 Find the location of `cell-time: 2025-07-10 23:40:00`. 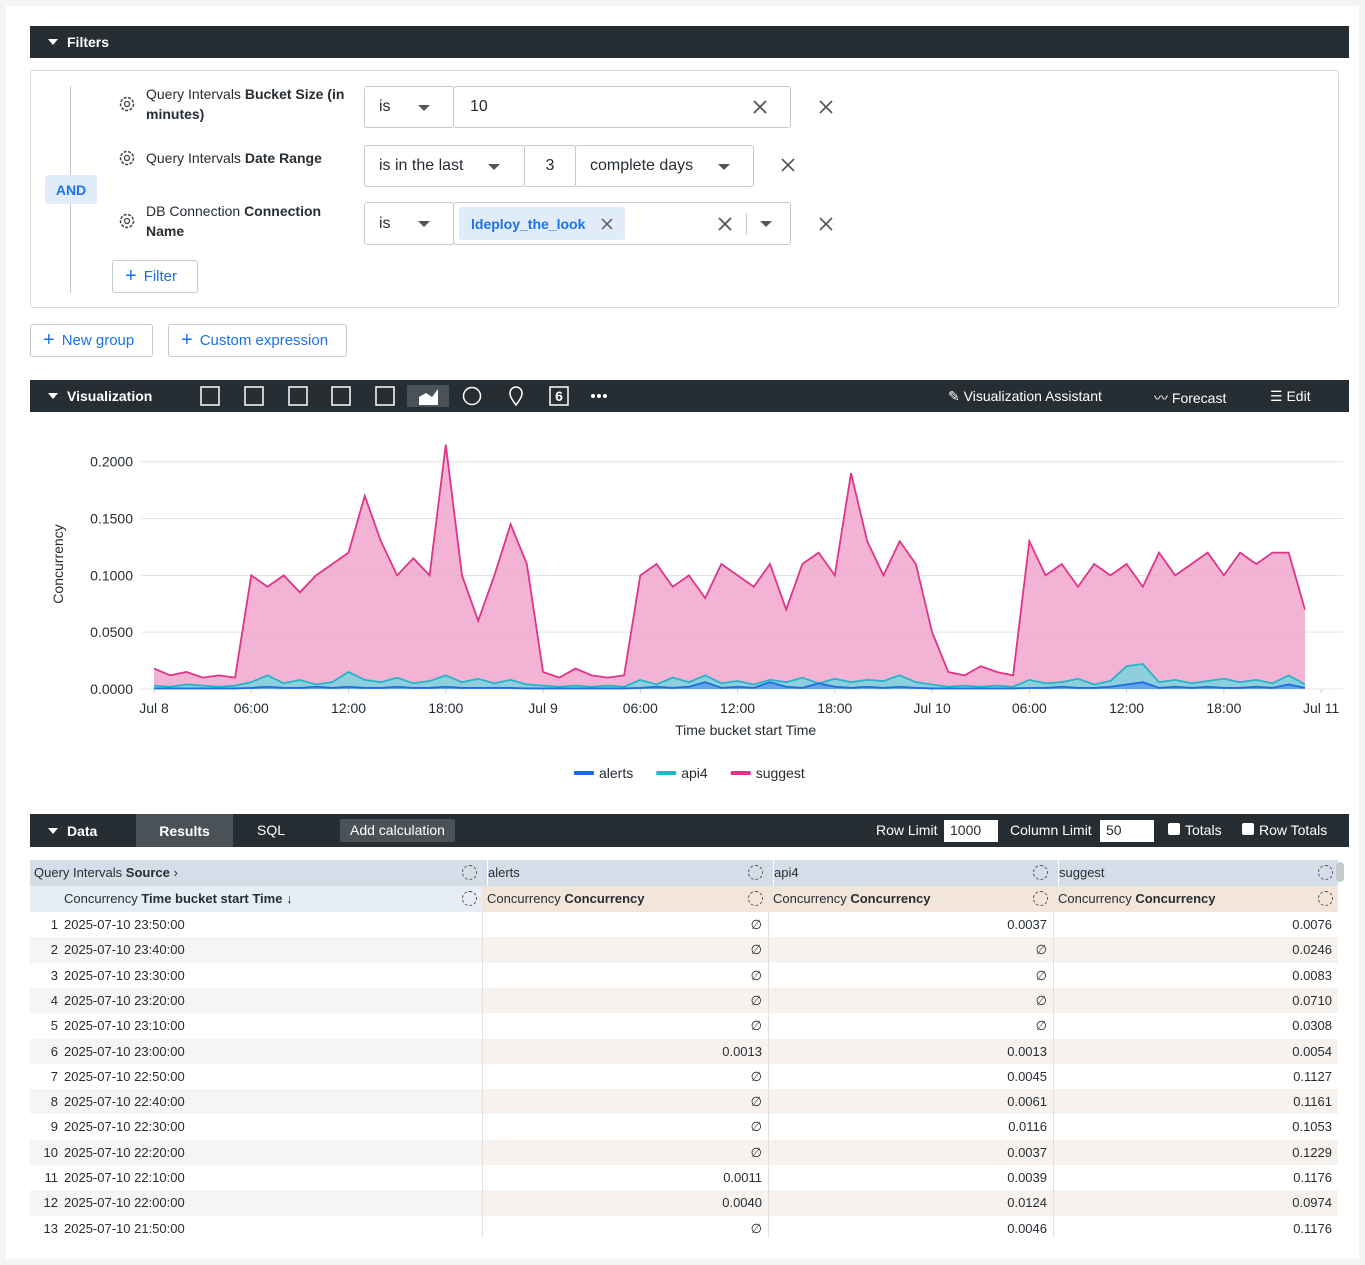

cell-time: 2025-07-10 23:40:00 is located at coordinates (124, 950).